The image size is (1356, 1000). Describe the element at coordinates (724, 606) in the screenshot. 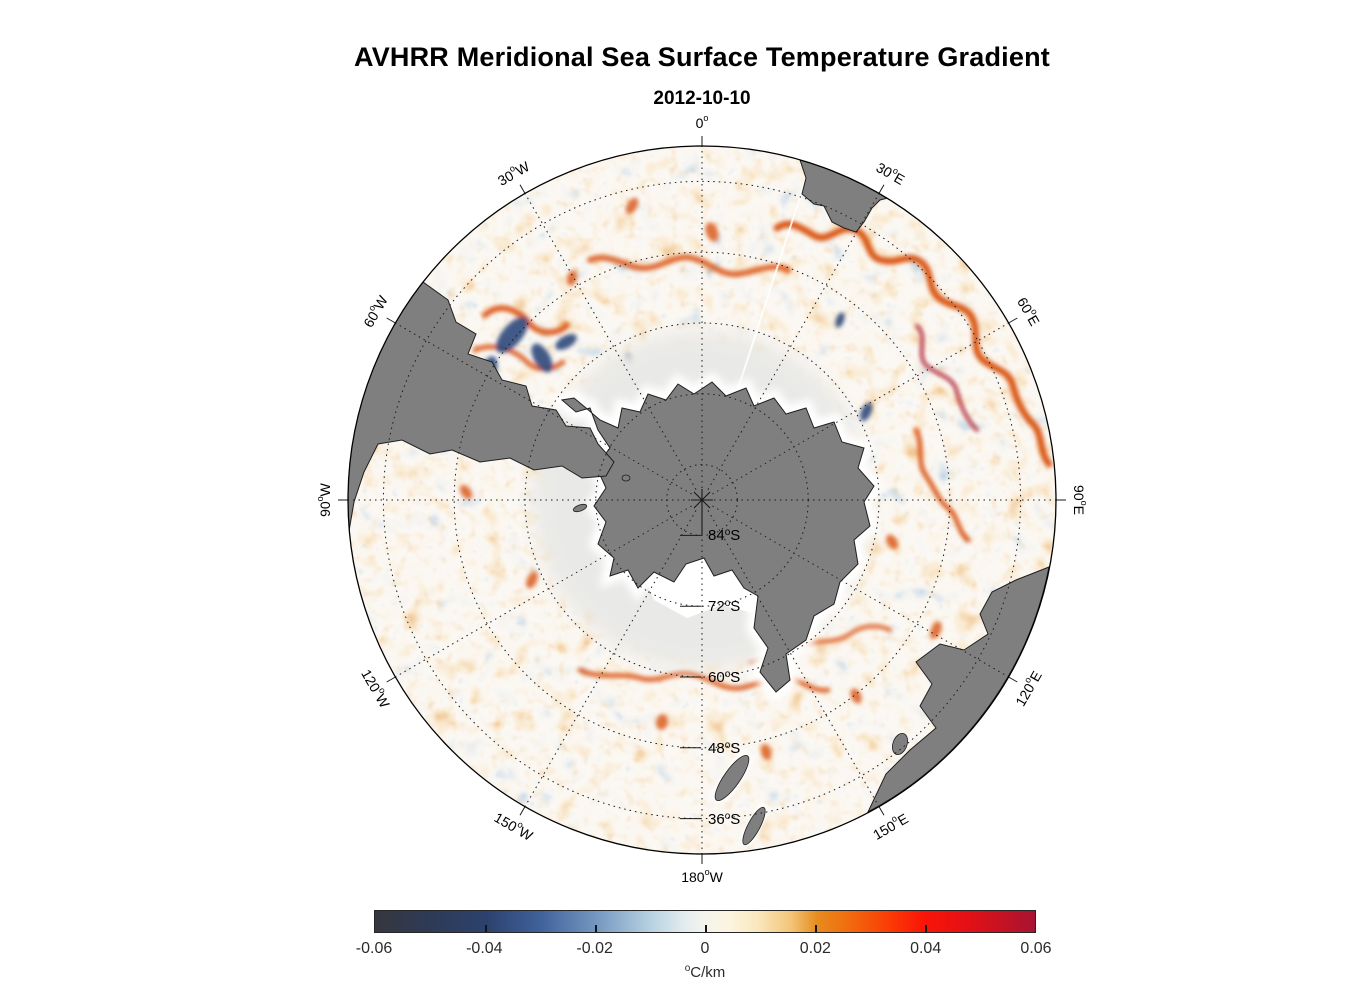

I see `lat-label-72S: 72oS` at that location.